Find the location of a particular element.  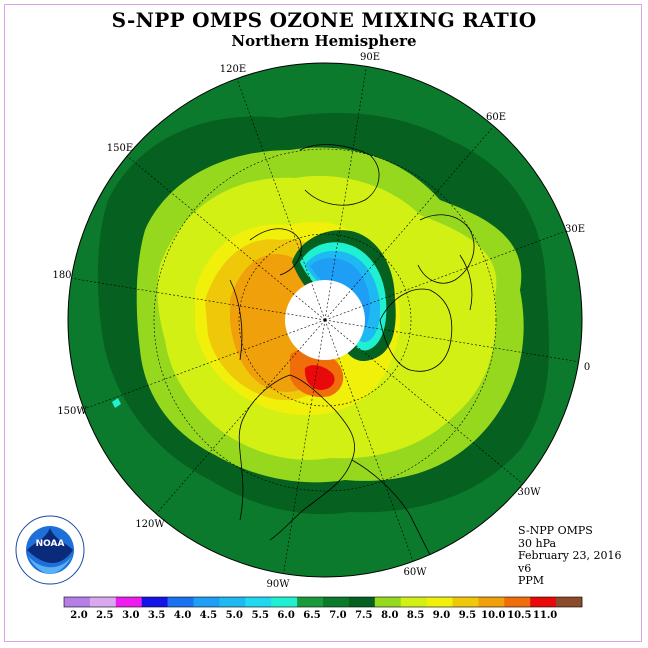

colorbar-tick-label: 7.5 is located at coordinates (363, 615).